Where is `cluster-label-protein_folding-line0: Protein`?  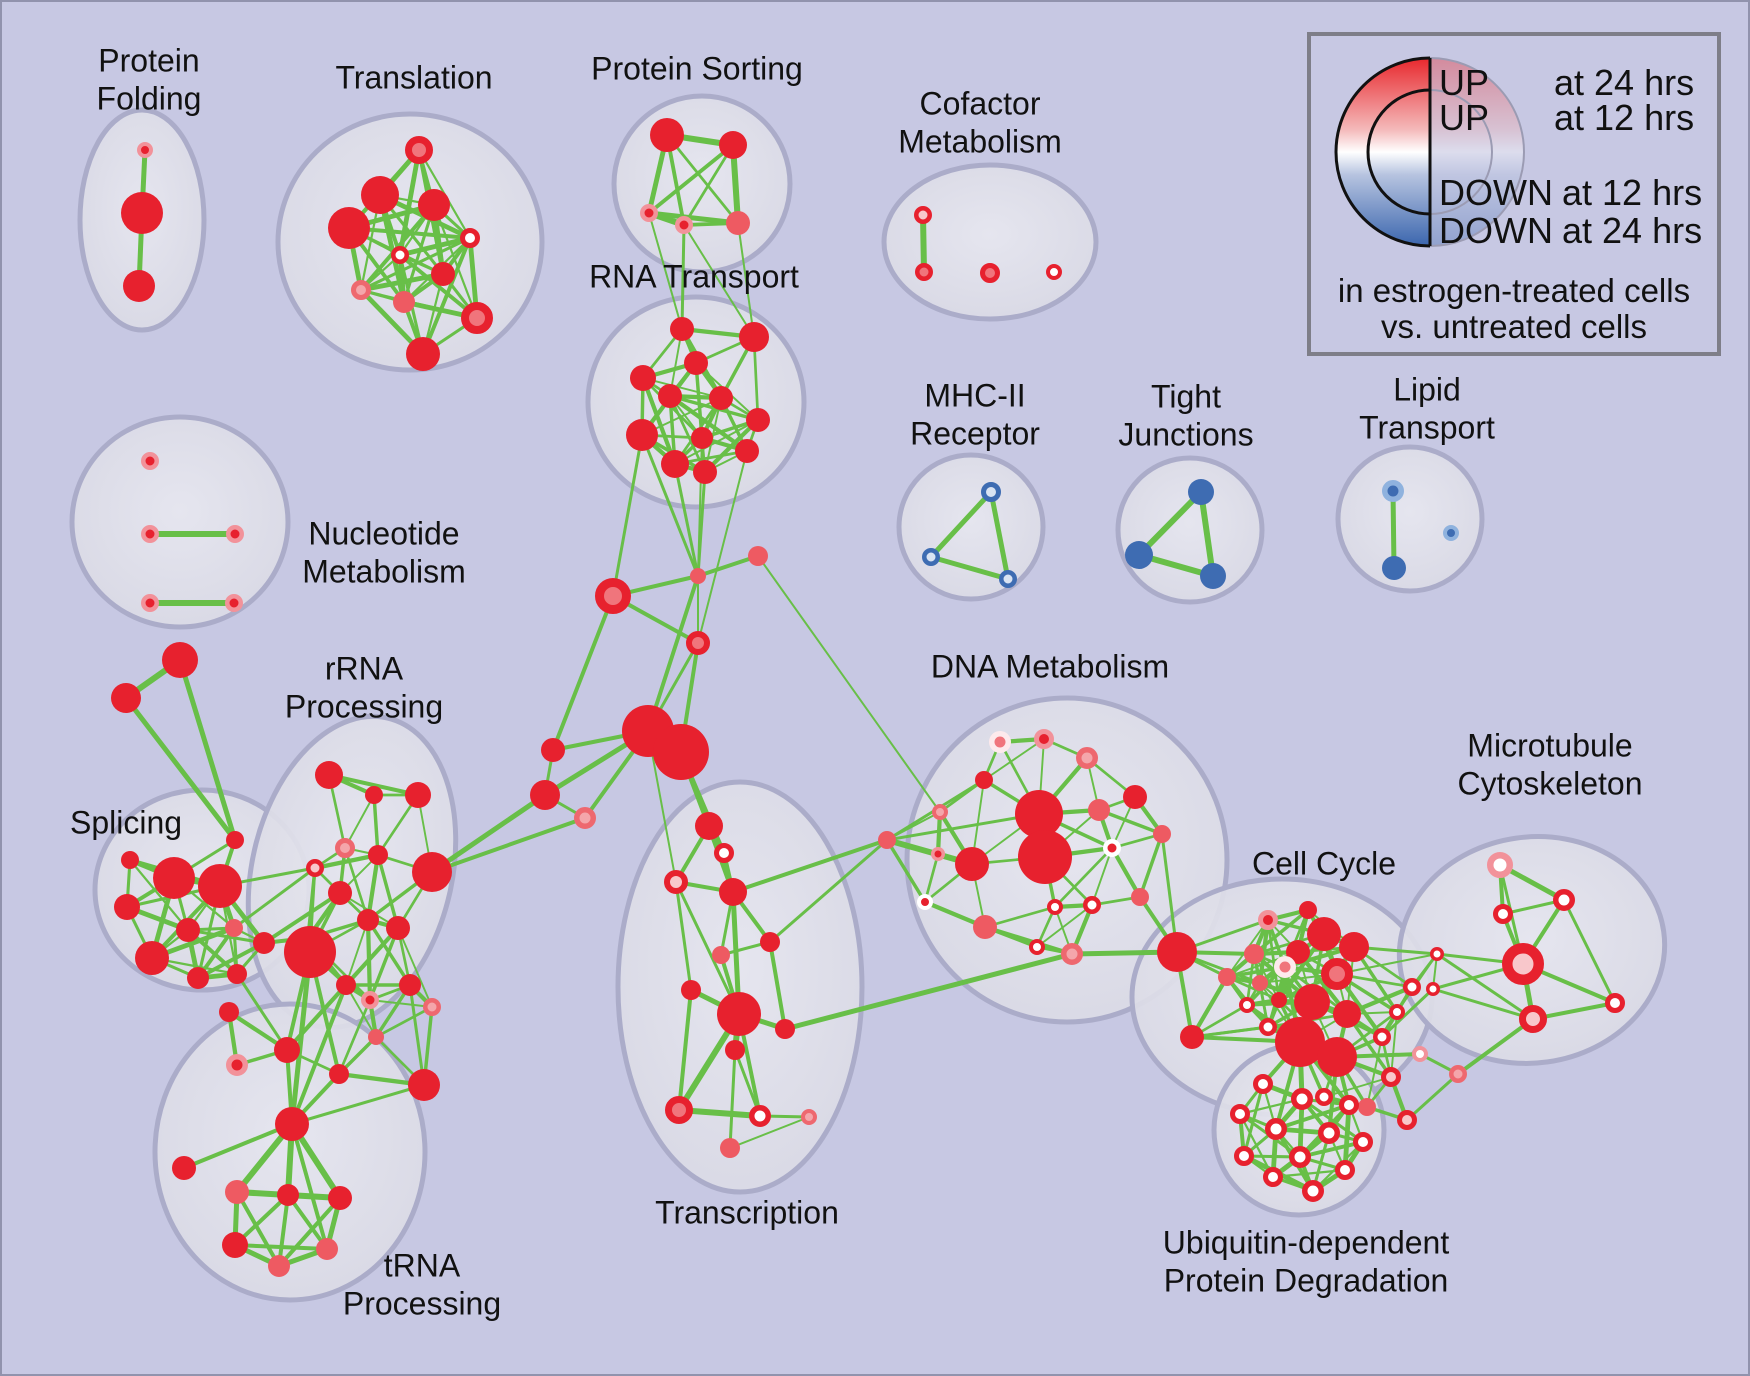 cluster-label-protein_folding-line0: Protein is located at coordinates (148, 60).